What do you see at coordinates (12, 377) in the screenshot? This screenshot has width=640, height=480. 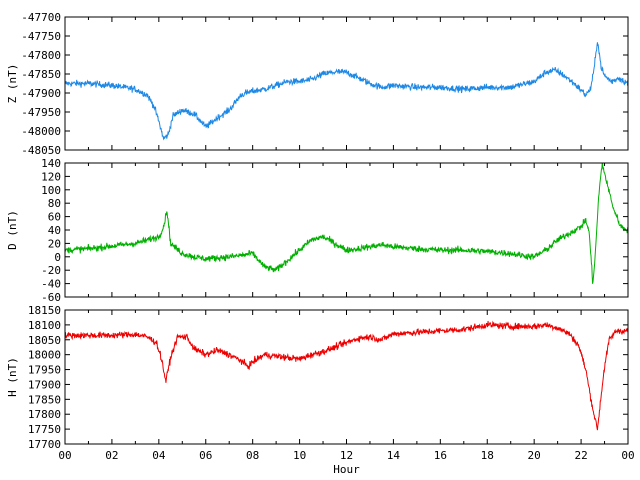 I see `y-axis-label-h: H (nT)` at bounding box center [12, 377].